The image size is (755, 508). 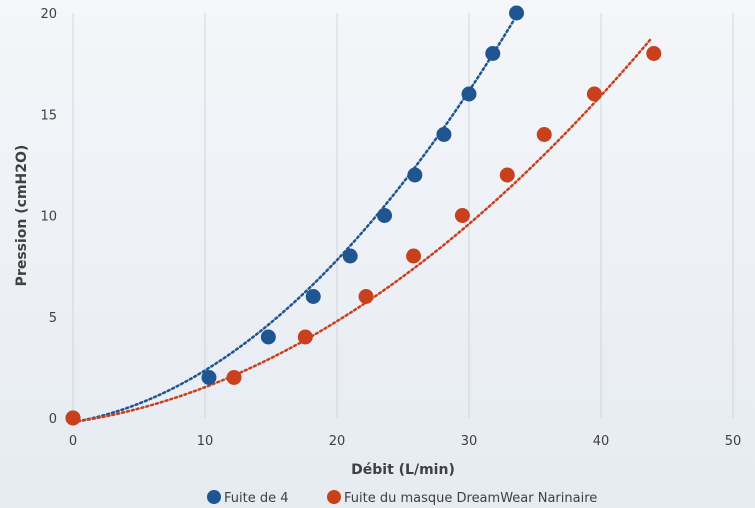 I want to click on legend-label-dreamwear: Fuite du masque DreamWear Narinaire, so click(x=470, y=498).